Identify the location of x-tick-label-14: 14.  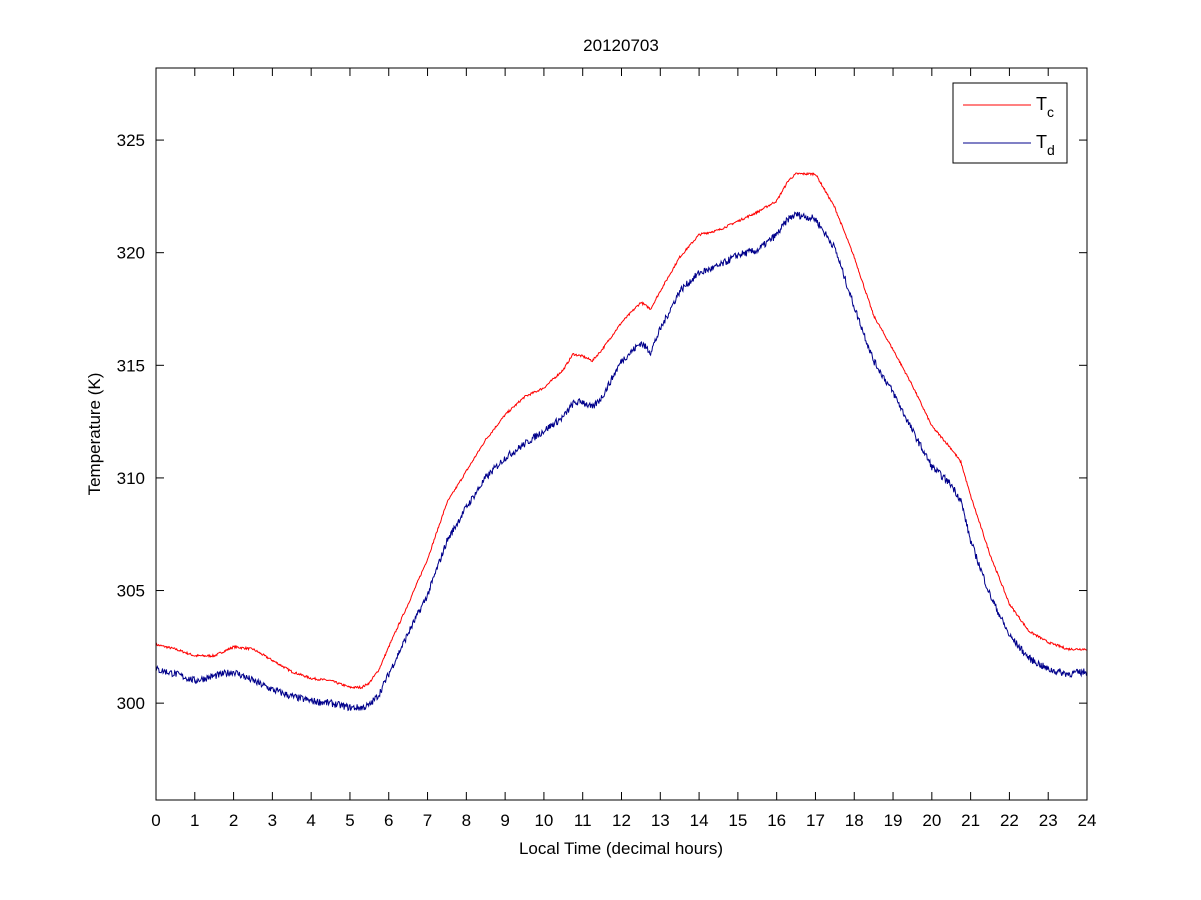
(699, 820).